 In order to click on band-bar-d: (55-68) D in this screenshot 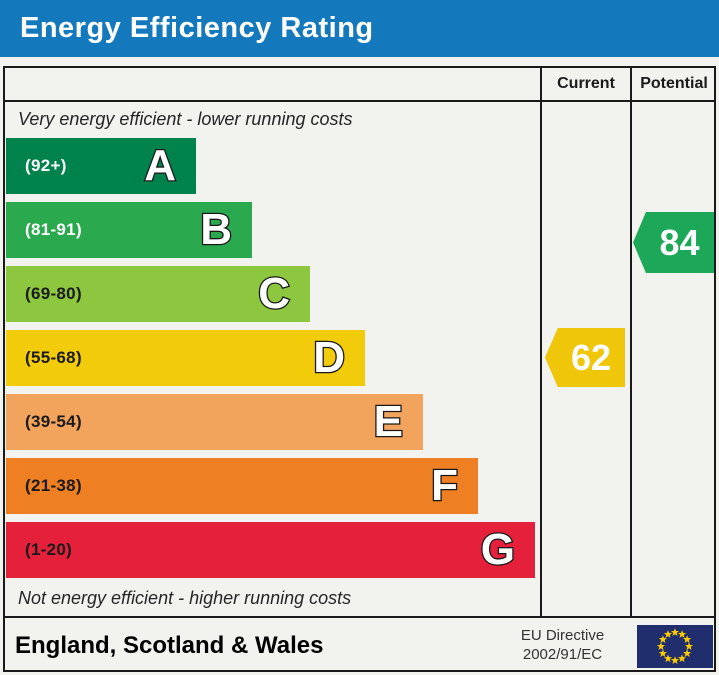, I will do `click(185, 358)`.